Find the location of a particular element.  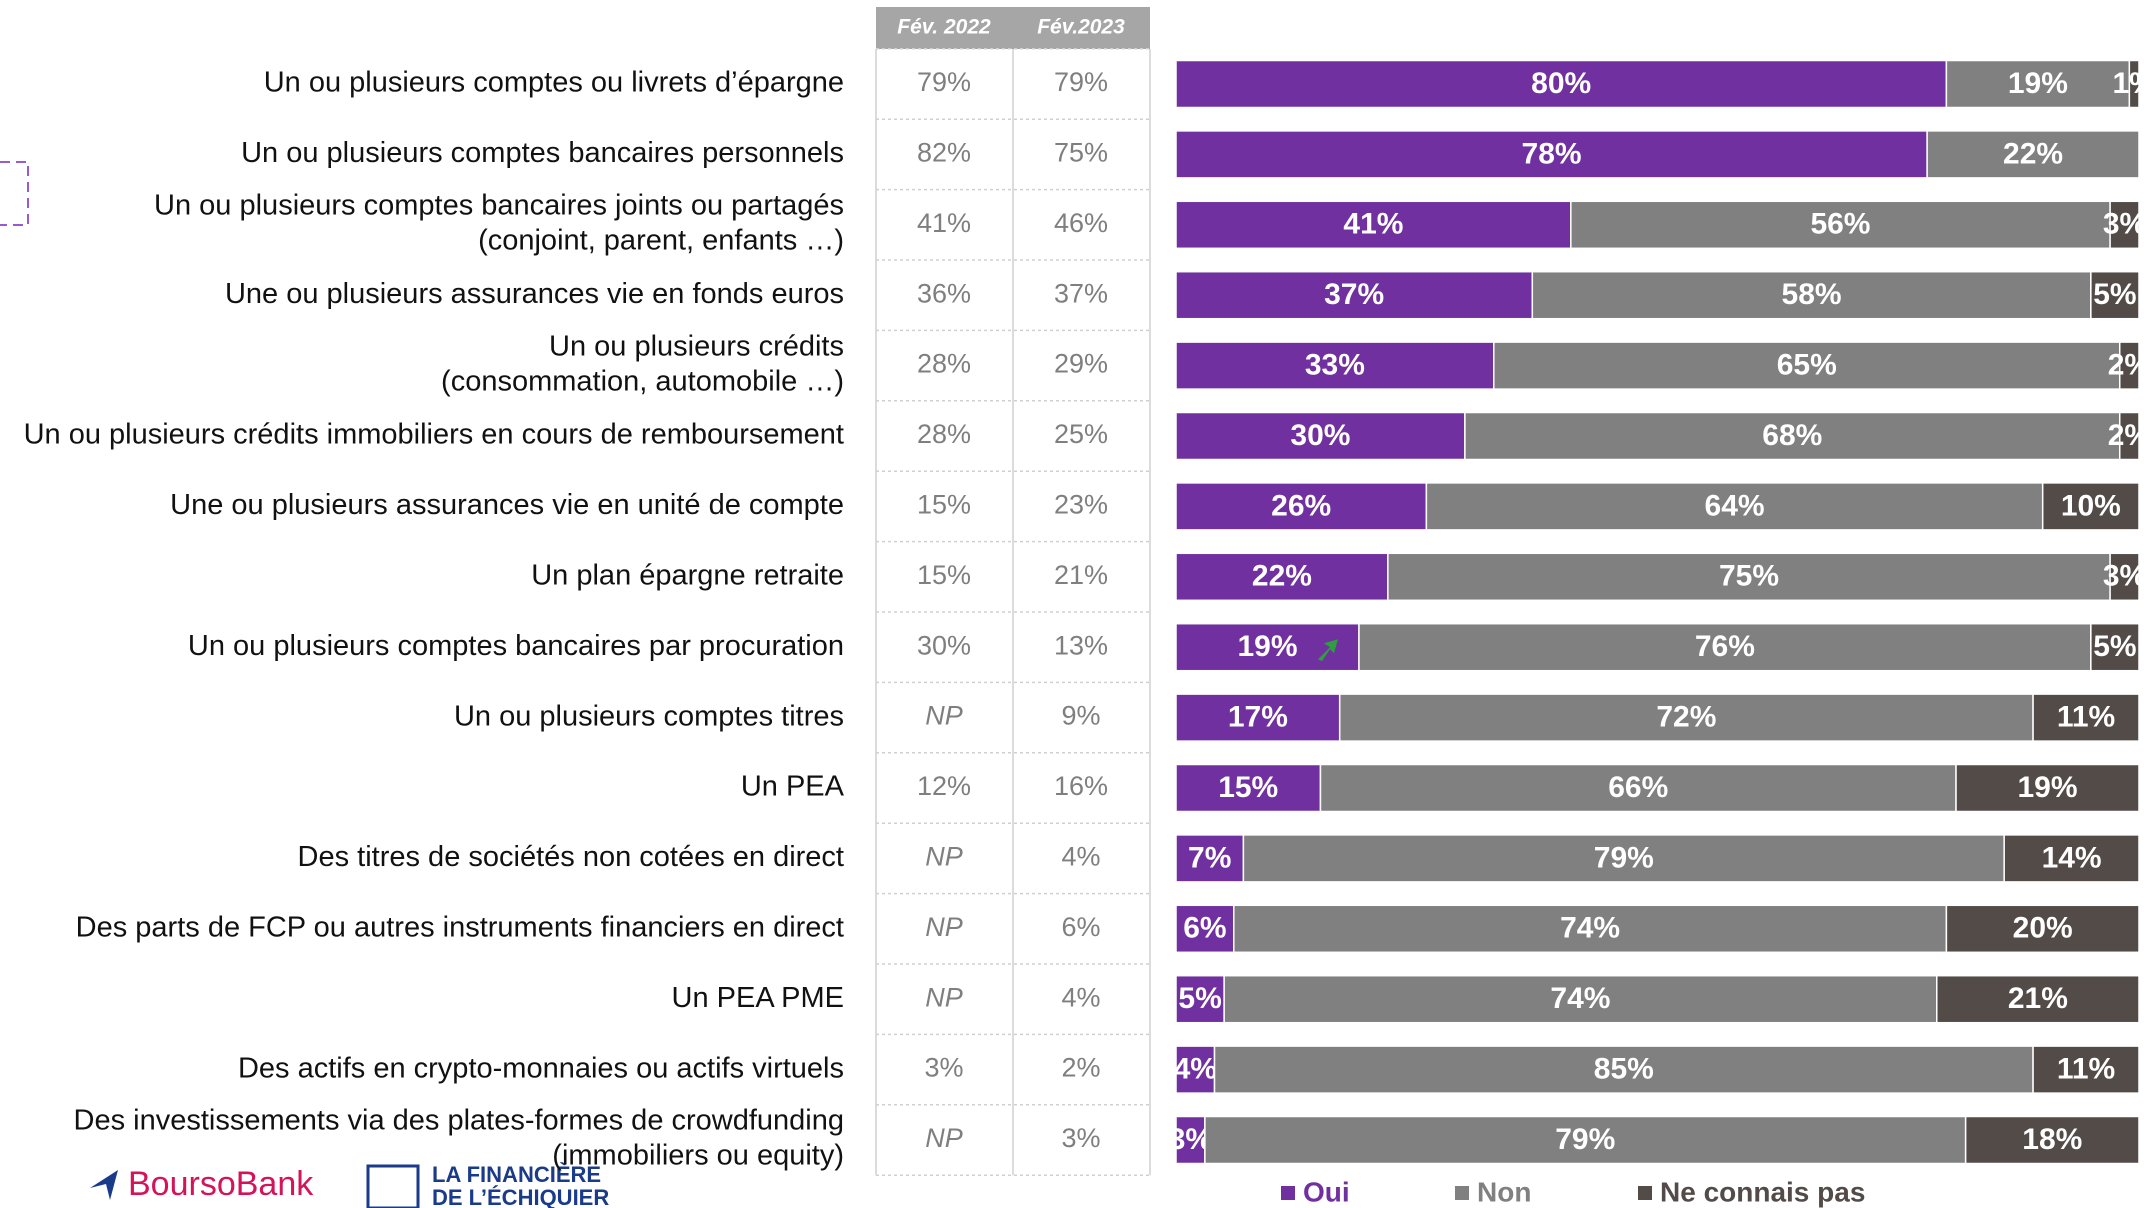

value-label: 76% is located at coordinates (1725, 646).